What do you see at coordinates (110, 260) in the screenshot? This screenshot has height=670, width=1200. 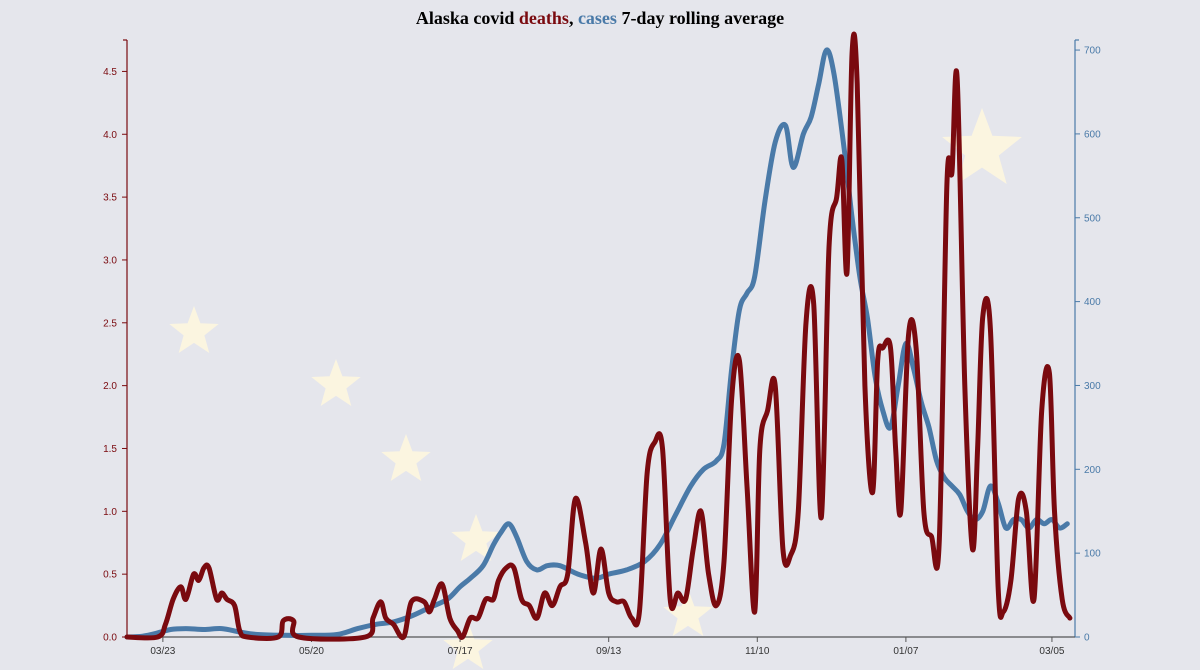 I see `left-tick-label: 3.0` at bounding box center [110, 260].